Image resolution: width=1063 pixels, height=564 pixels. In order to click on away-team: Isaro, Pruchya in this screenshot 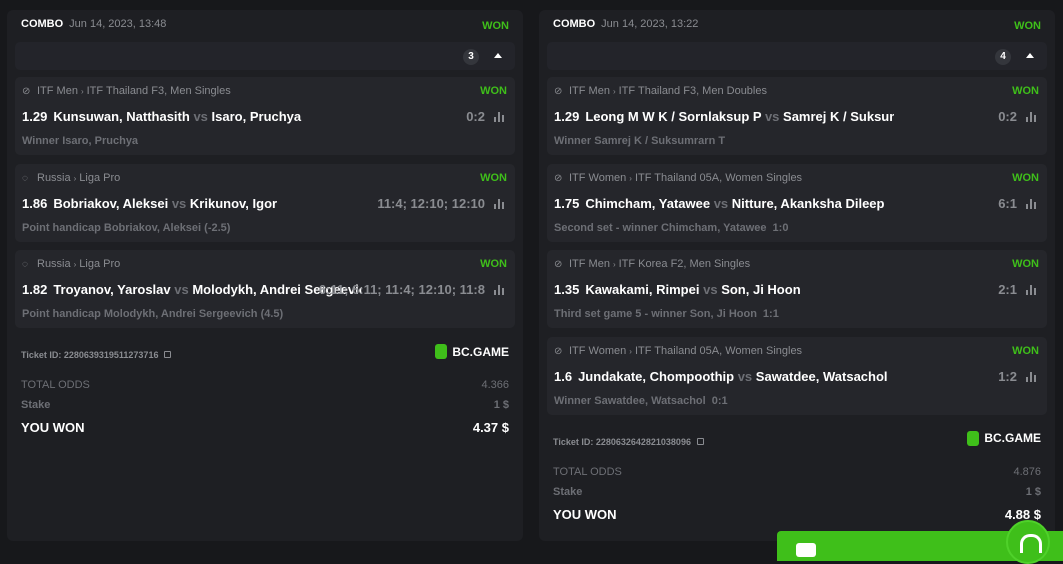, I will do `click(256, 116)`.